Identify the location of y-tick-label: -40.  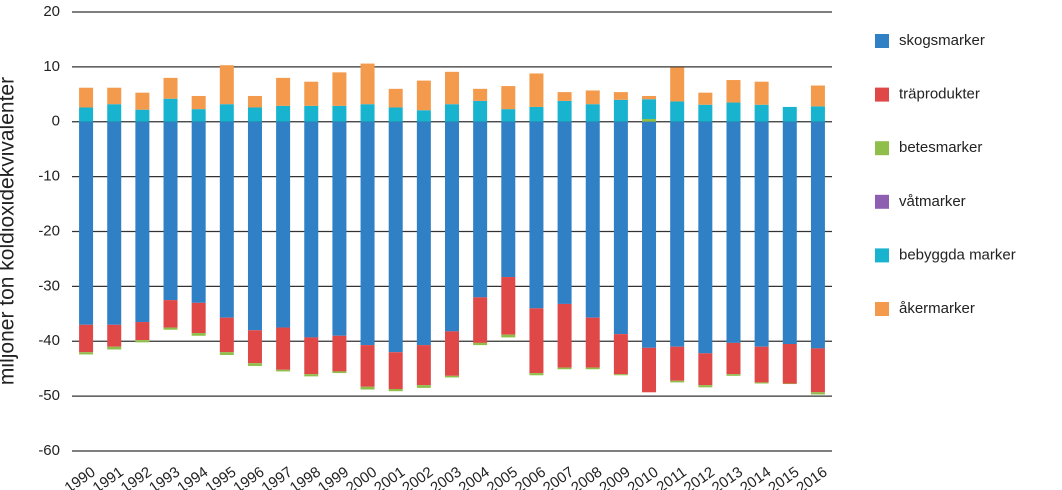
(49, 340).